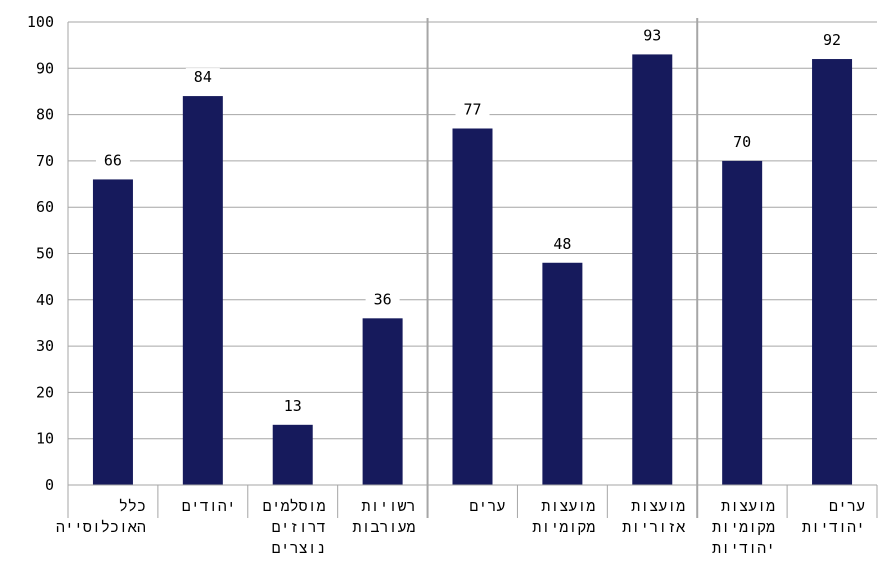 The width and height of the screenshot is (880, 568). What do you see at coordinates (299, 527) in the screenshot?
I see `category-label: דרוזים` at bounding box center [299, 527].